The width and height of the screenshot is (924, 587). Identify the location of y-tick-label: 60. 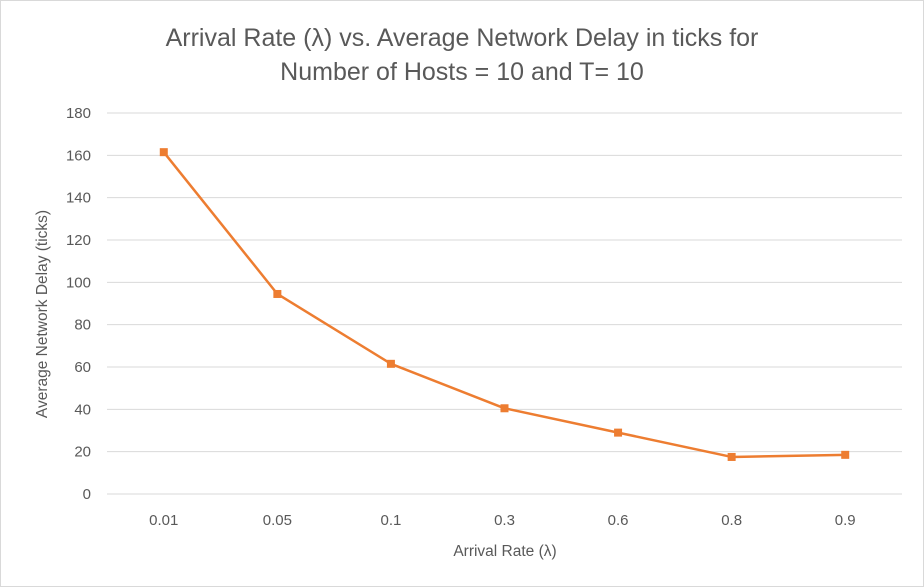
(82, 367).